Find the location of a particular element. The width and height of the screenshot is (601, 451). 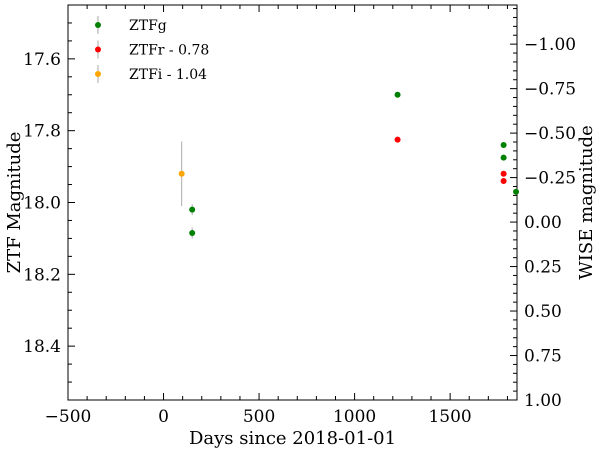

y-left-tick-label: 17.8 is located at coordinates (42, 132).